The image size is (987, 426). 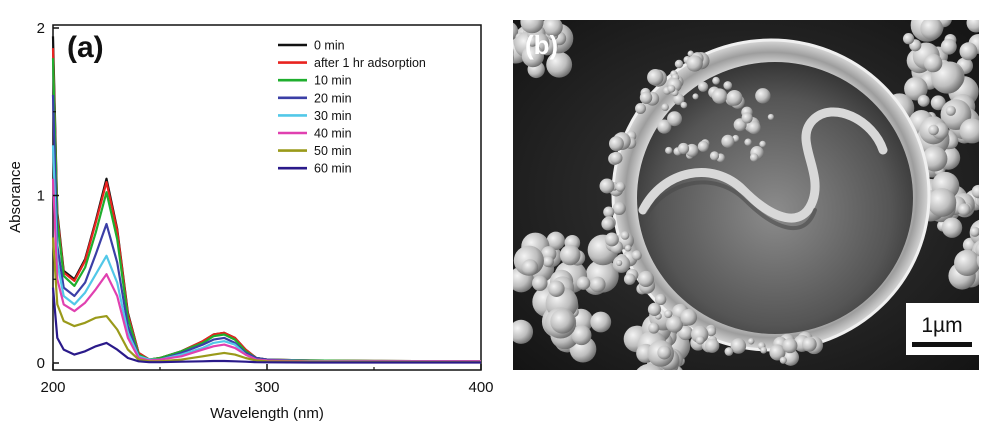 I want to click on legend-label-4: 30 min, so click(x=333, y=116).